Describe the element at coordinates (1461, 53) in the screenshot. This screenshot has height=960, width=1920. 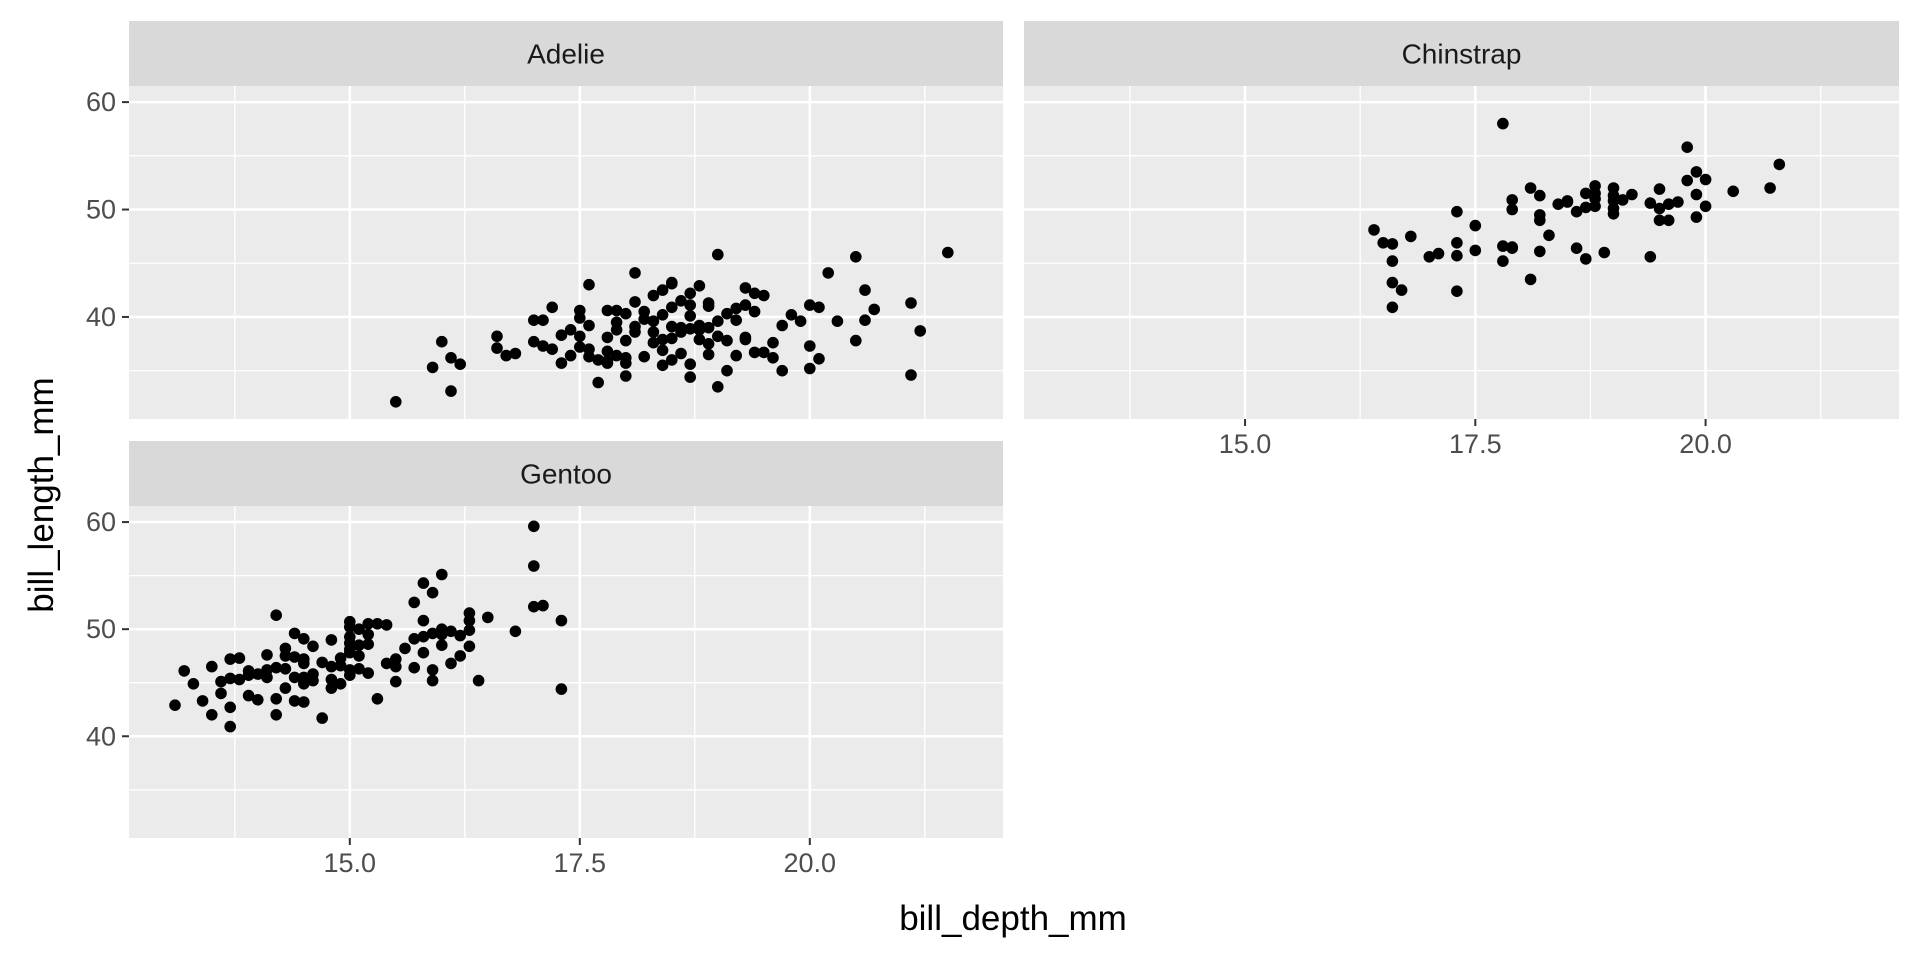
I see `facet-strip-chinstrap` at that location.